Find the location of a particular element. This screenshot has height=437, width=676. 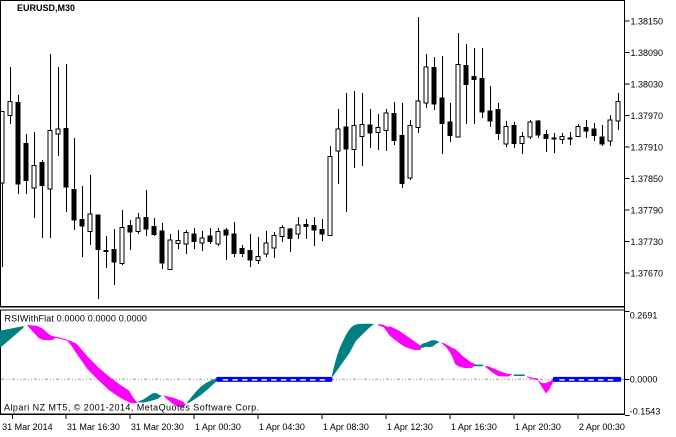

svg-text: 1 Apr 16:30 is located at coordinates (474, 427).